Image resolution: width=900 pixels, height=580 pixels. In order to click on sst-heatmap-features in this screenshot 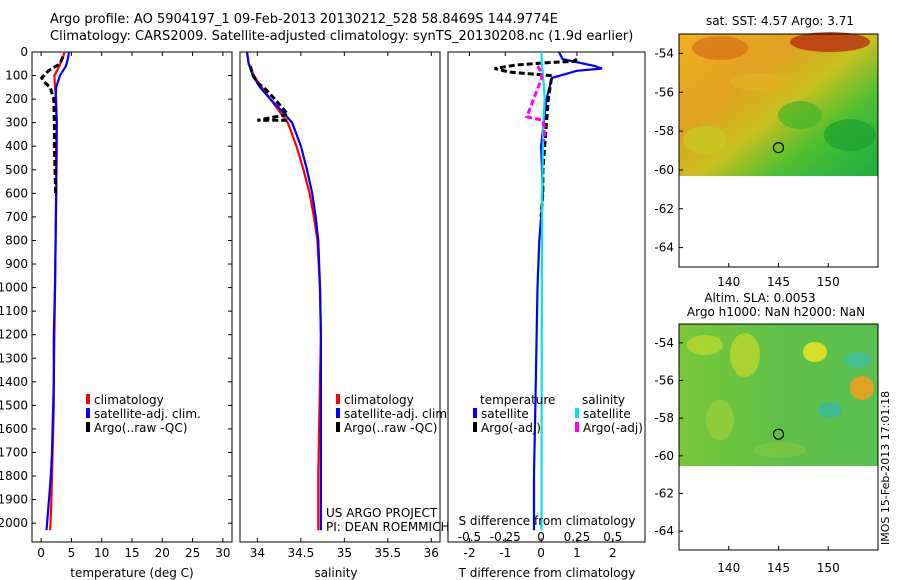, I will do `click(779, 93)`.